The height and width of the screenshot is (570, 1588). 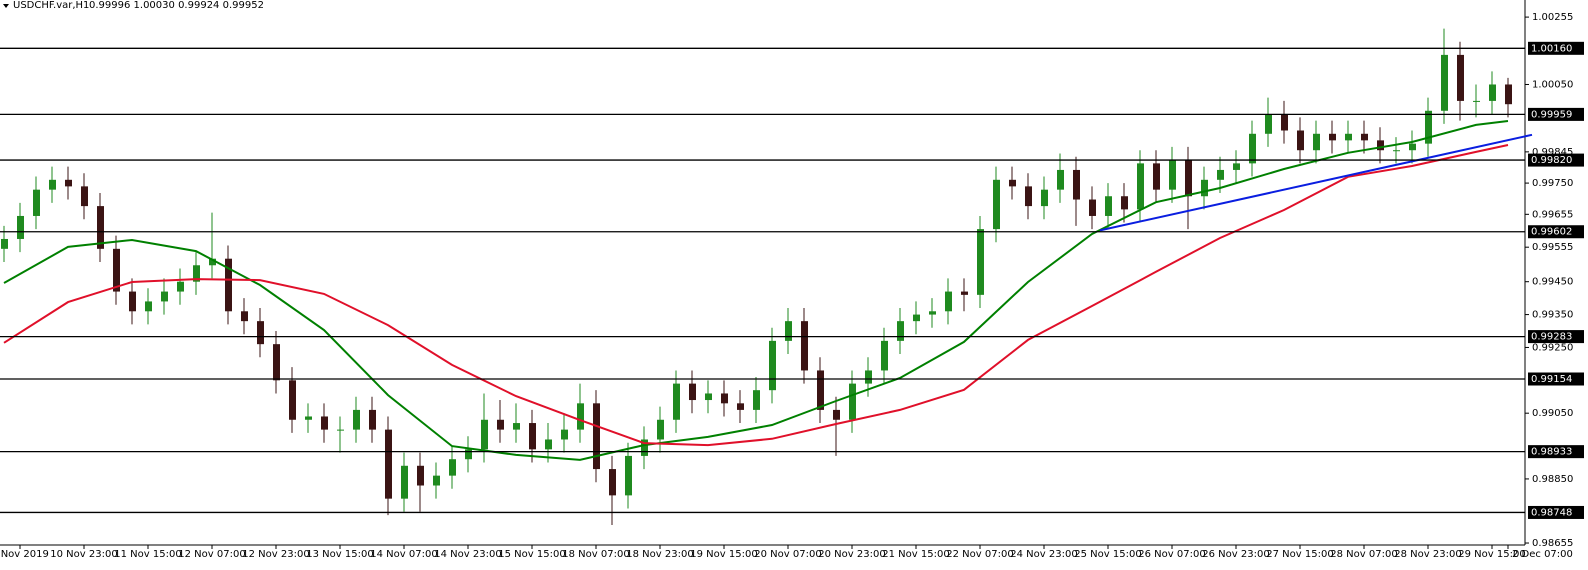 I want to click on x-tick-label: 27 Nov 15:00, so click(x=1299, y=554).